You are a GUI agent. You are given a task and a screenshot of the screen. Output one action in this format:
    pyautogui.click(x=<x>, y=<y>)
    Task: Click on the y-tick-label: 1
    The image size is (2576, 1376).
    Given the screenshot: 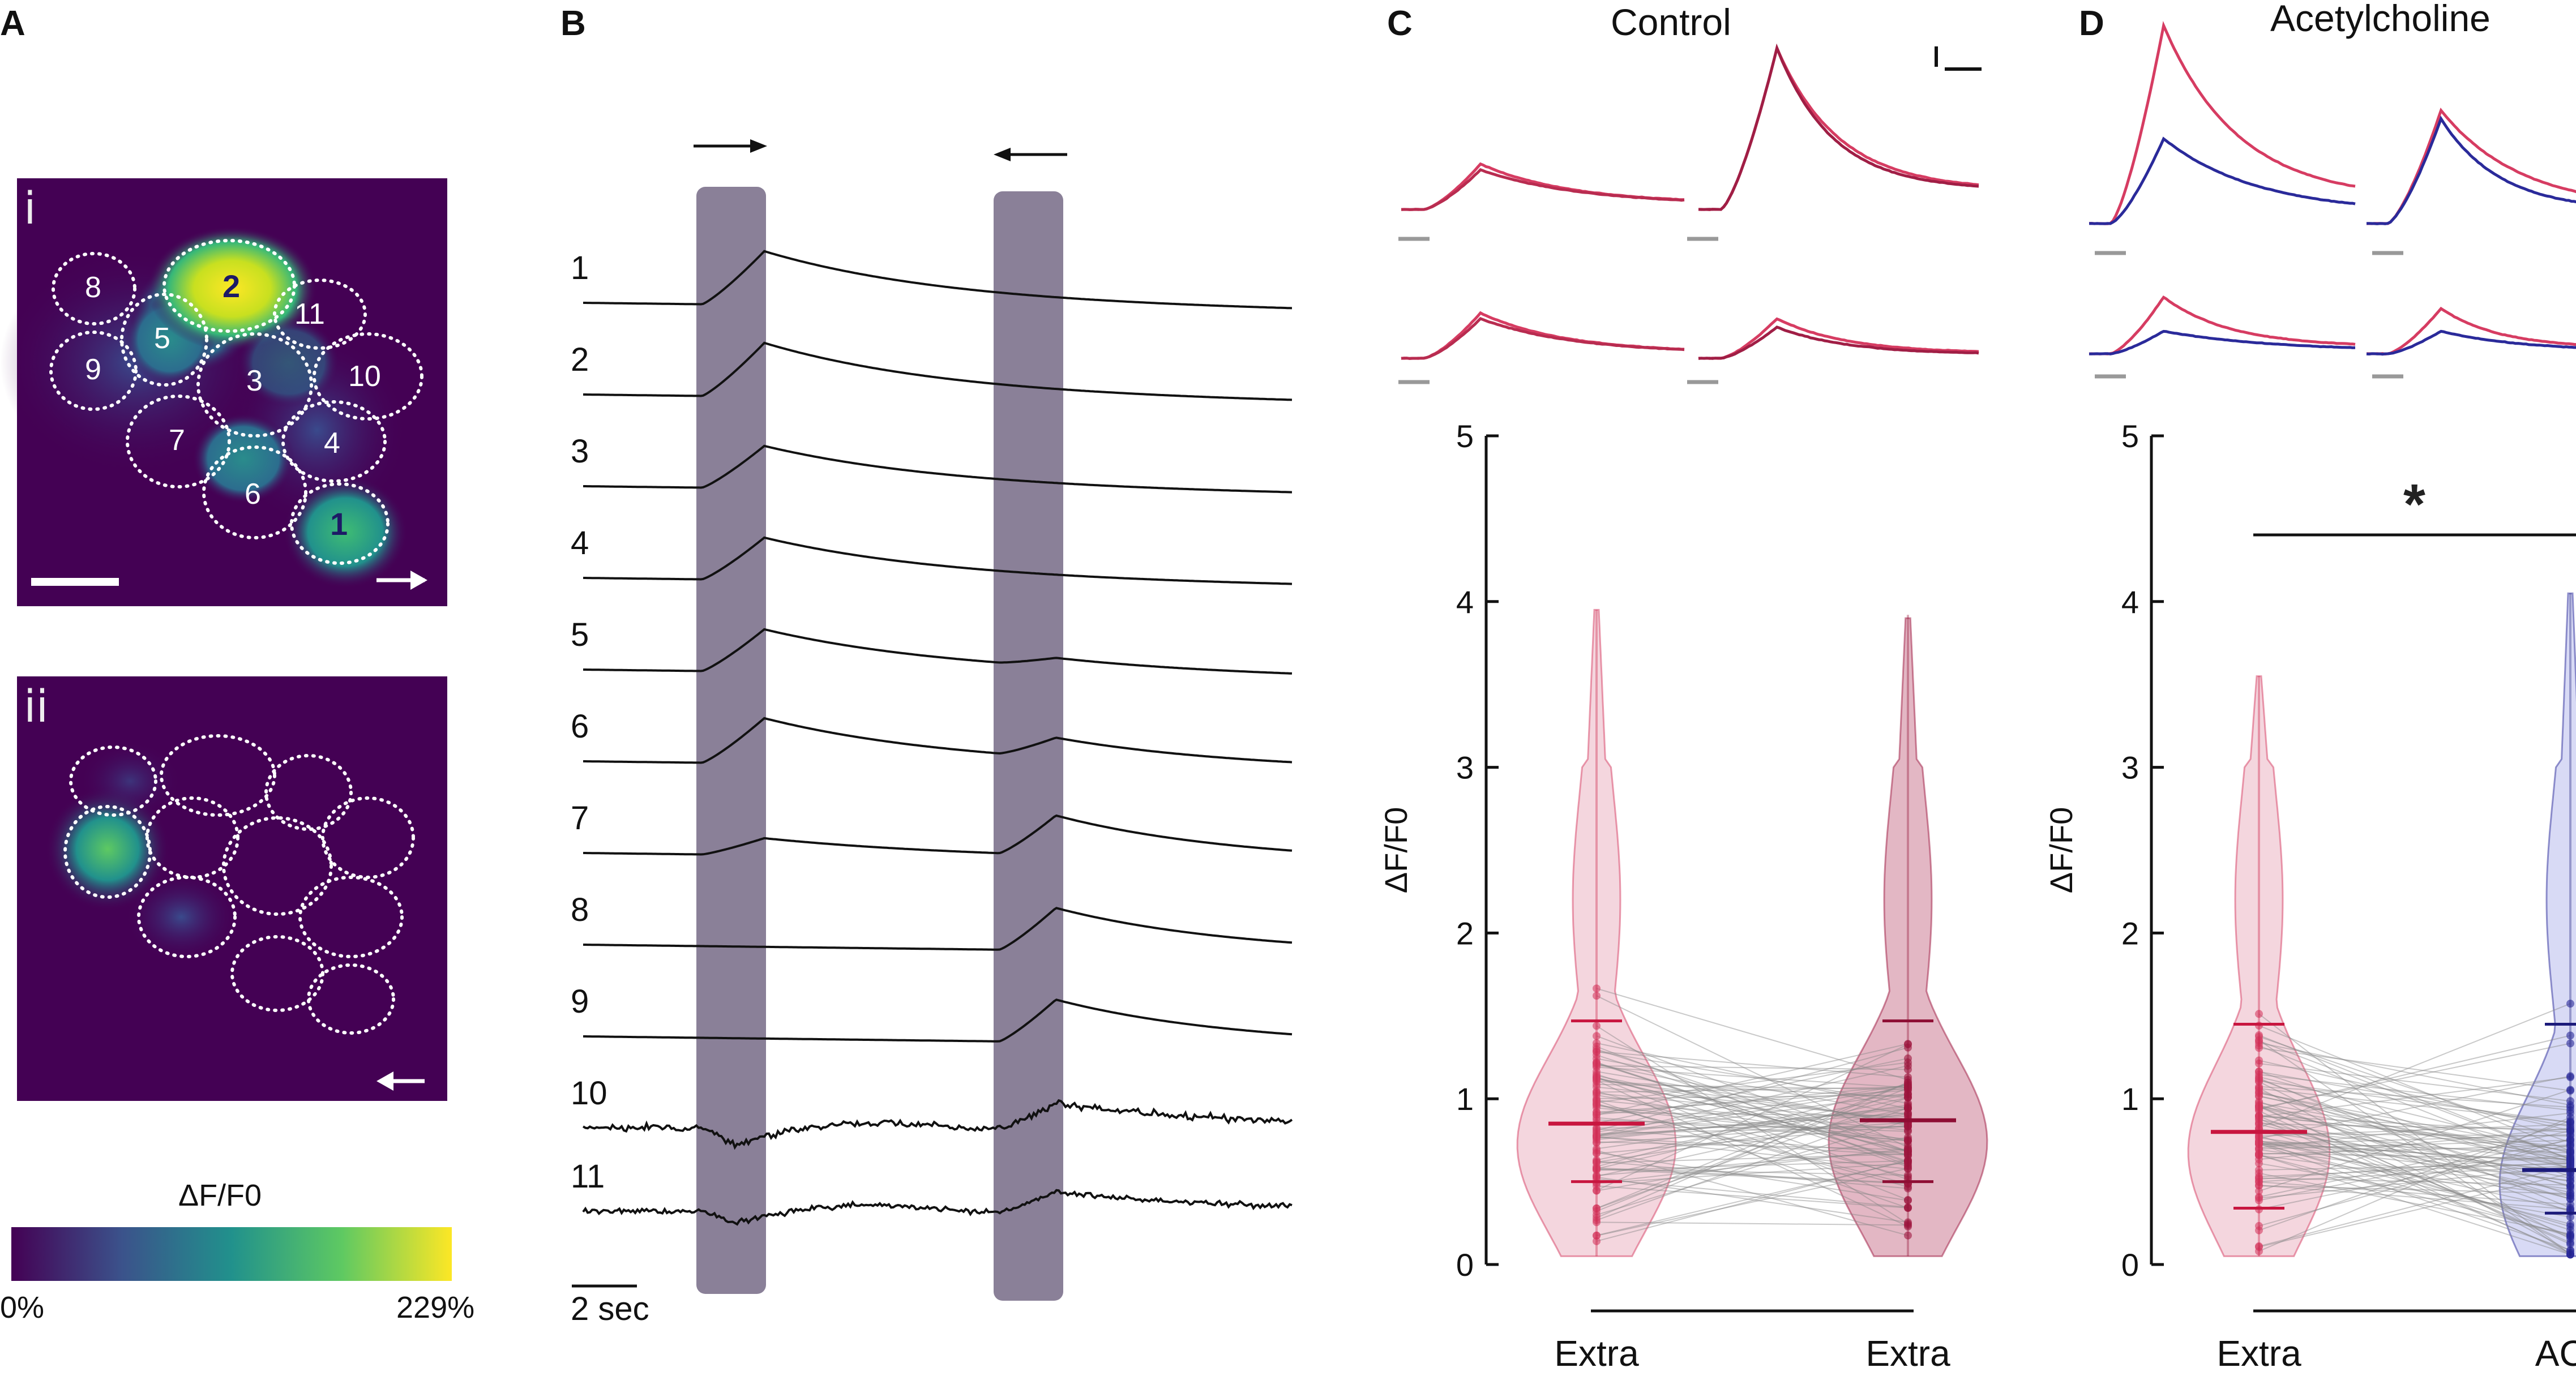 What is the action you would take?
    pyautogui.click(x=1465, y=1099)
    